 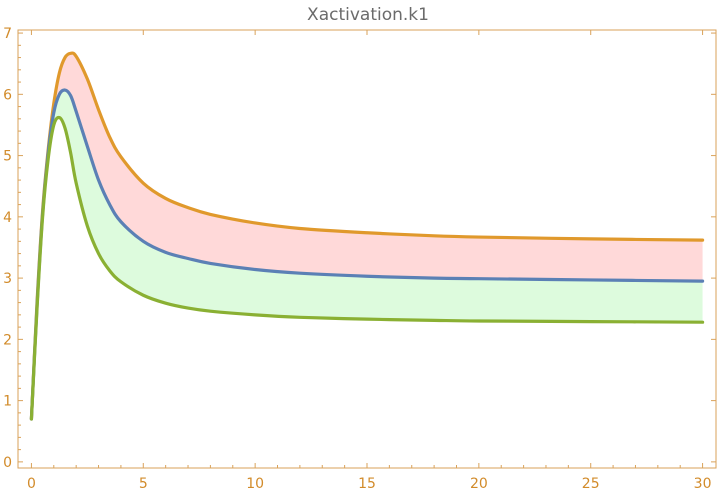 I want to click on y-tick-label: 5, so click(x=7, y=157).